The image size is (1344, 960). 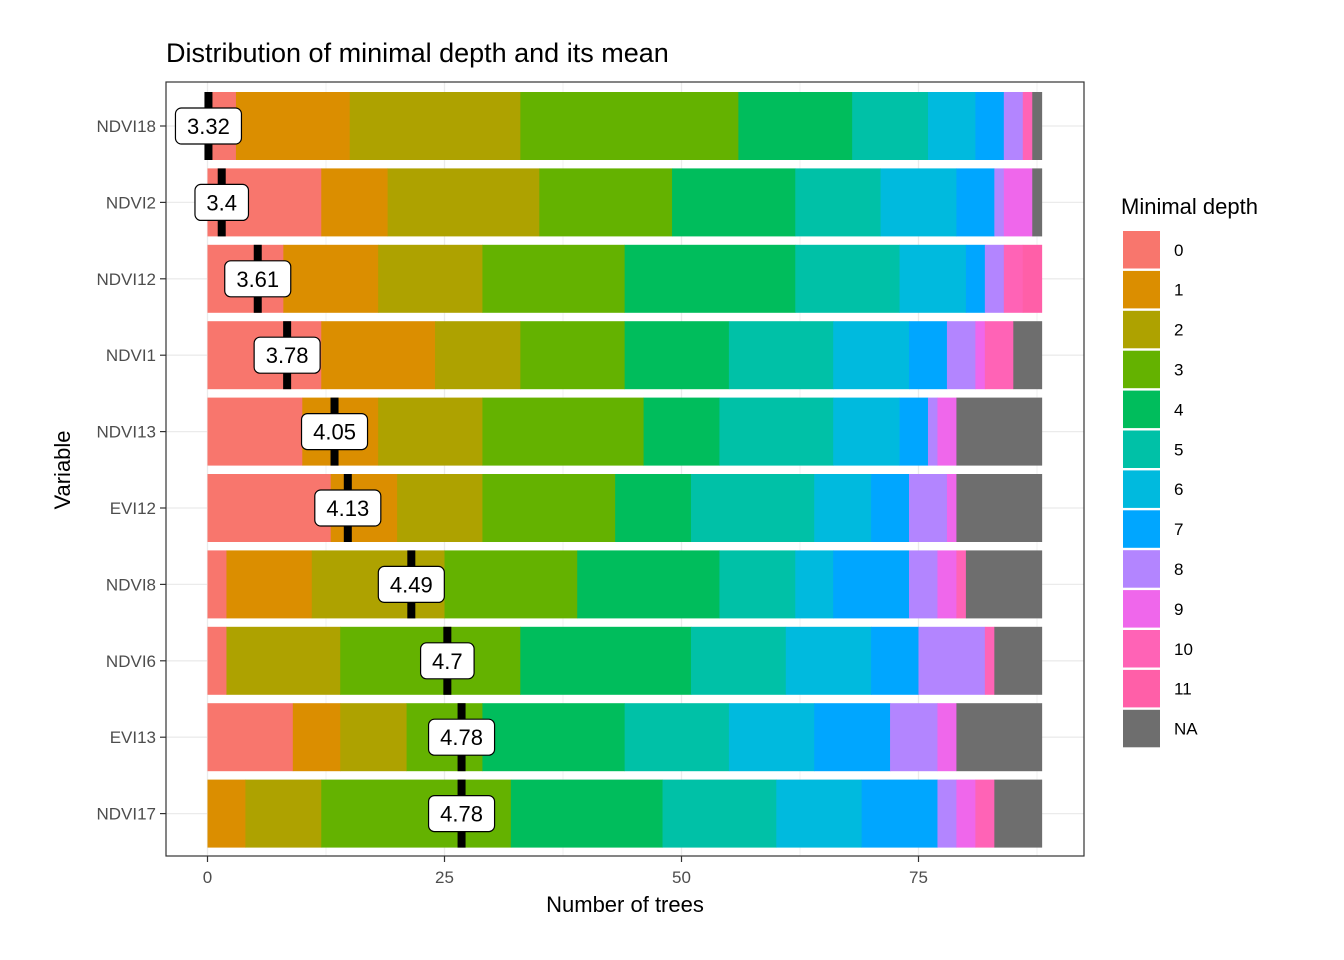 What do you see at coordinates (625, 904) in the screenshot?
I see `x-axis-title: Number of trees` at bounding box center [625, 904].